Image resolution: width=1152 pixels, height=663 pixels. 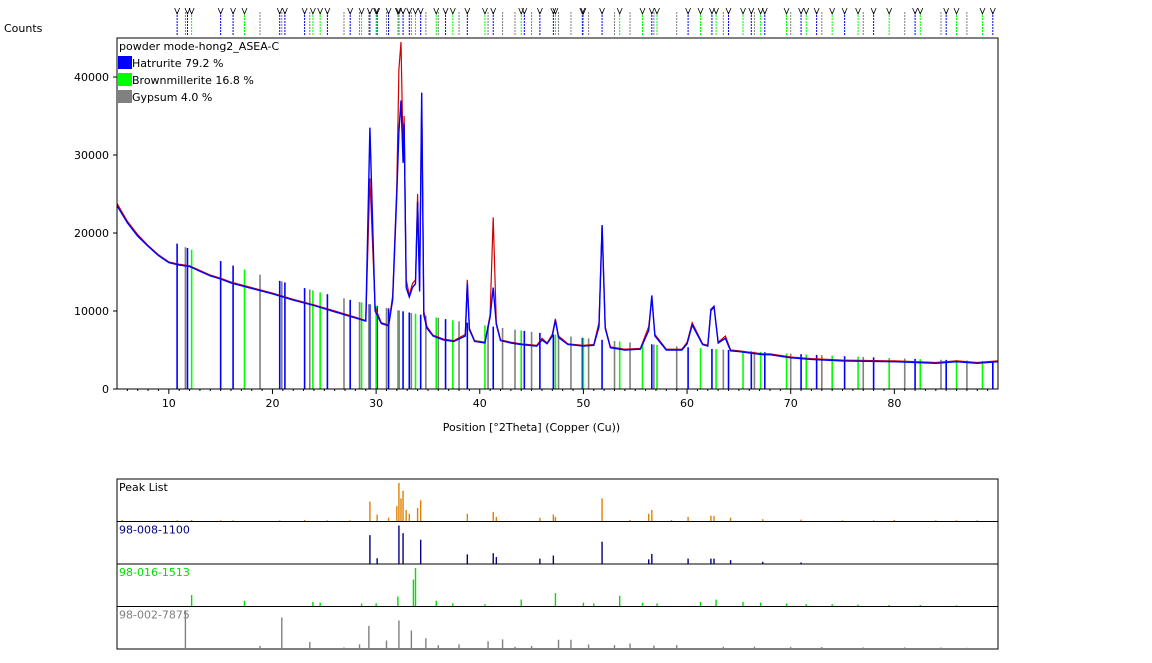 What do you see at coordinates (894, 403) in the screenshot?
I see `x-tick-label: 80` at bounding box center [894, 403].